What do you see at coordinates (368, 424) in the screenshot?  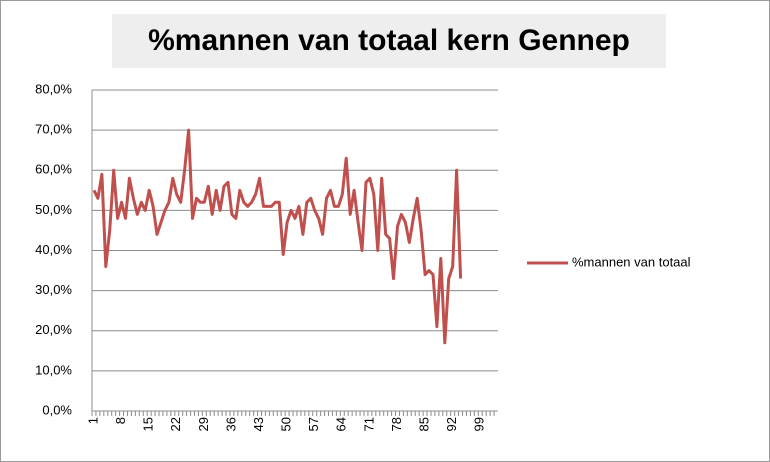 I see `x-tick-label: 71` at bounding box center [368, 424].